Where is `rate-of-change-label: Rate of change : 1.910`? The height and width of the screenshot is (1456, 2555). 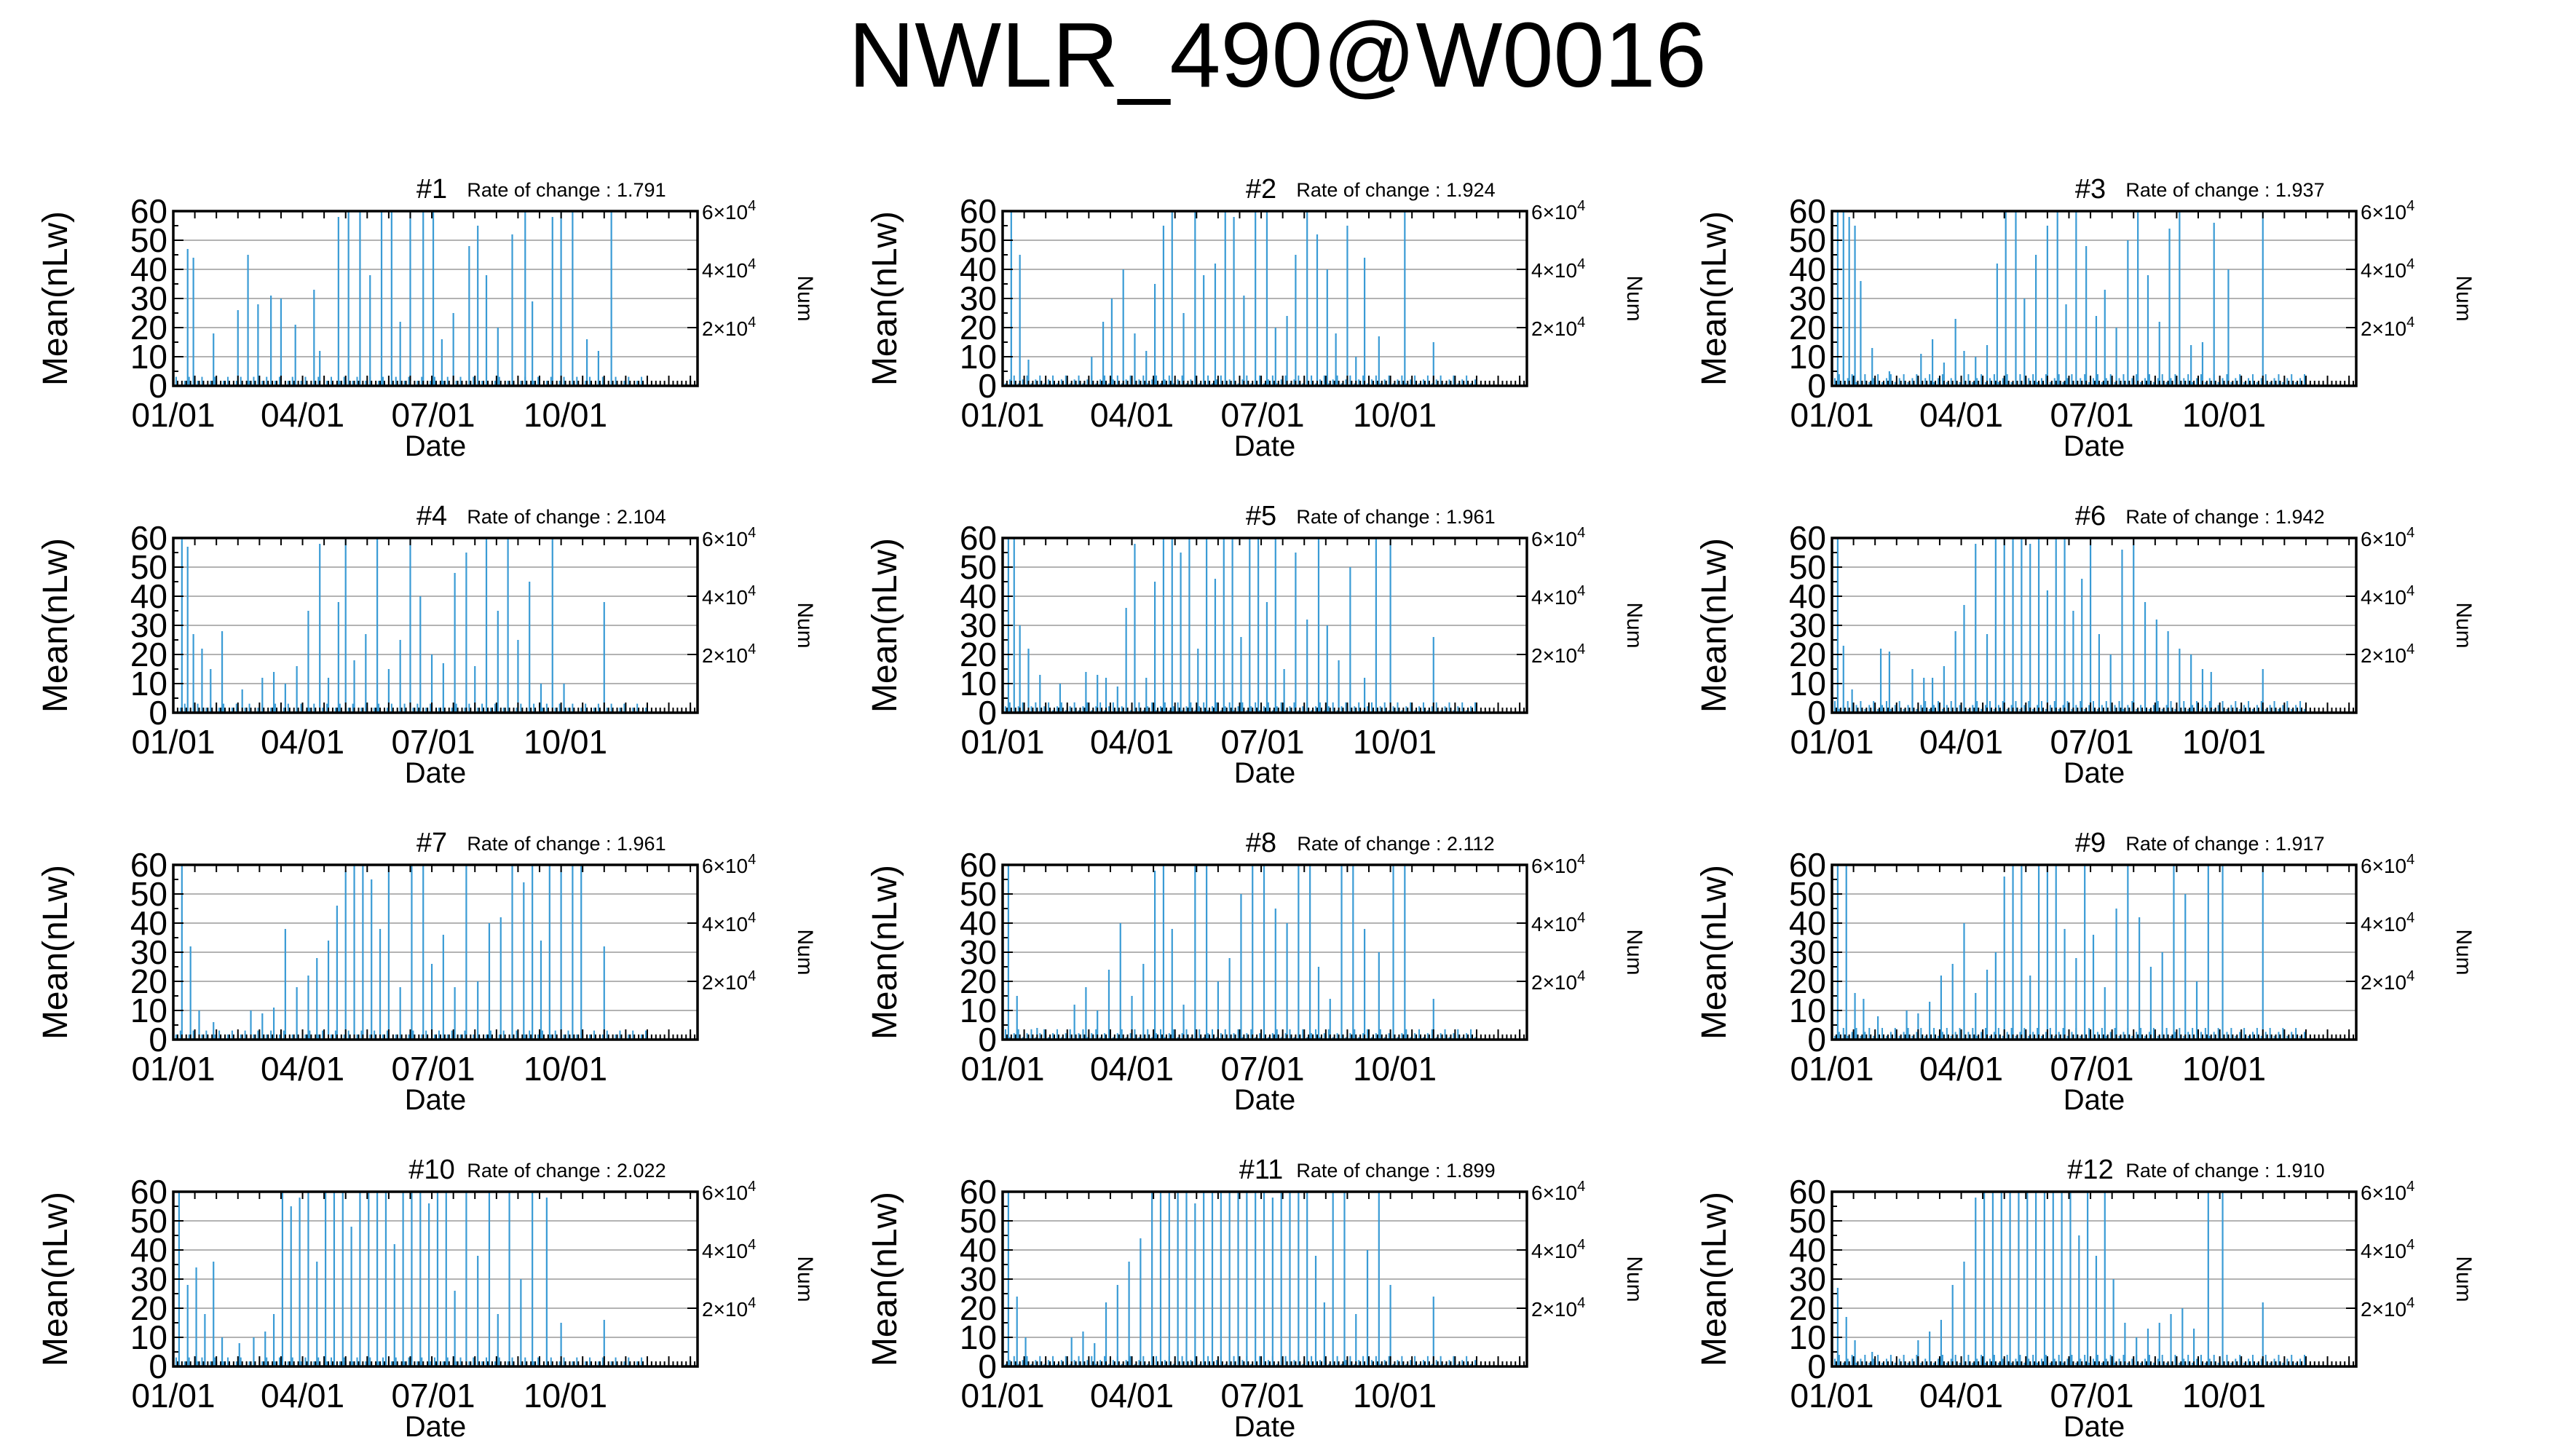
rate-of-change-label: Rate of change : 1.910 is located at coordinates (2224, 1171).